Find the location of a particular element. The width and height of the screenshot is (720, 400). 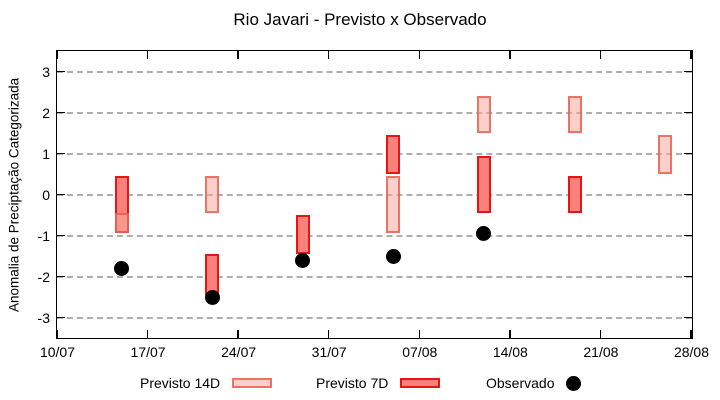

y-tick-label: -1 is located at coordinates (43, 236).